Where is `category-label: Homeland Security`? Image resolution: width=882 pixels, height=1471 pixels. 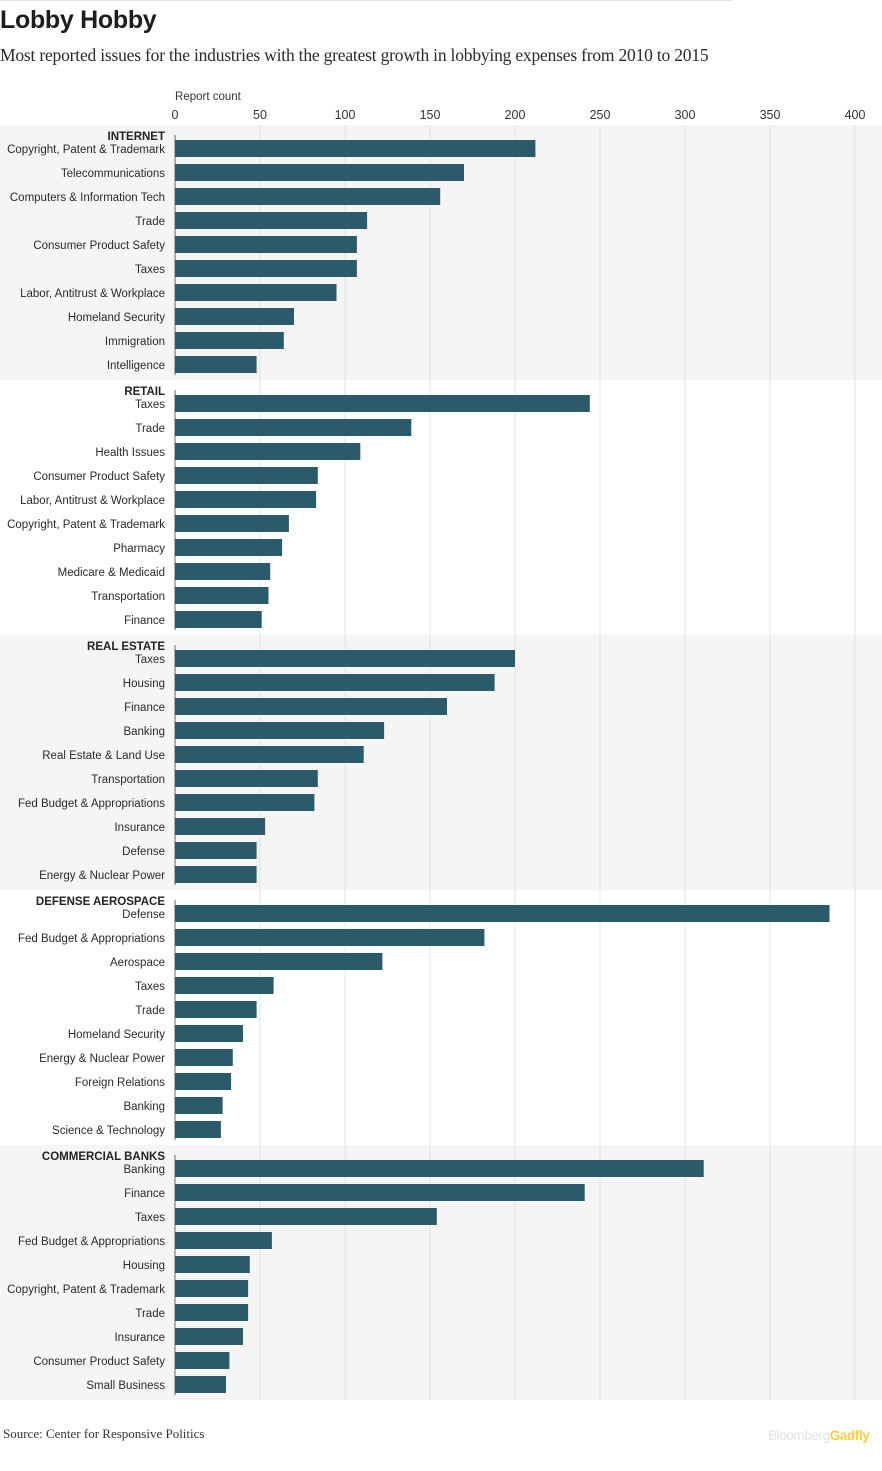
category-label: Homeland Security is located at coordinates (116, 318).